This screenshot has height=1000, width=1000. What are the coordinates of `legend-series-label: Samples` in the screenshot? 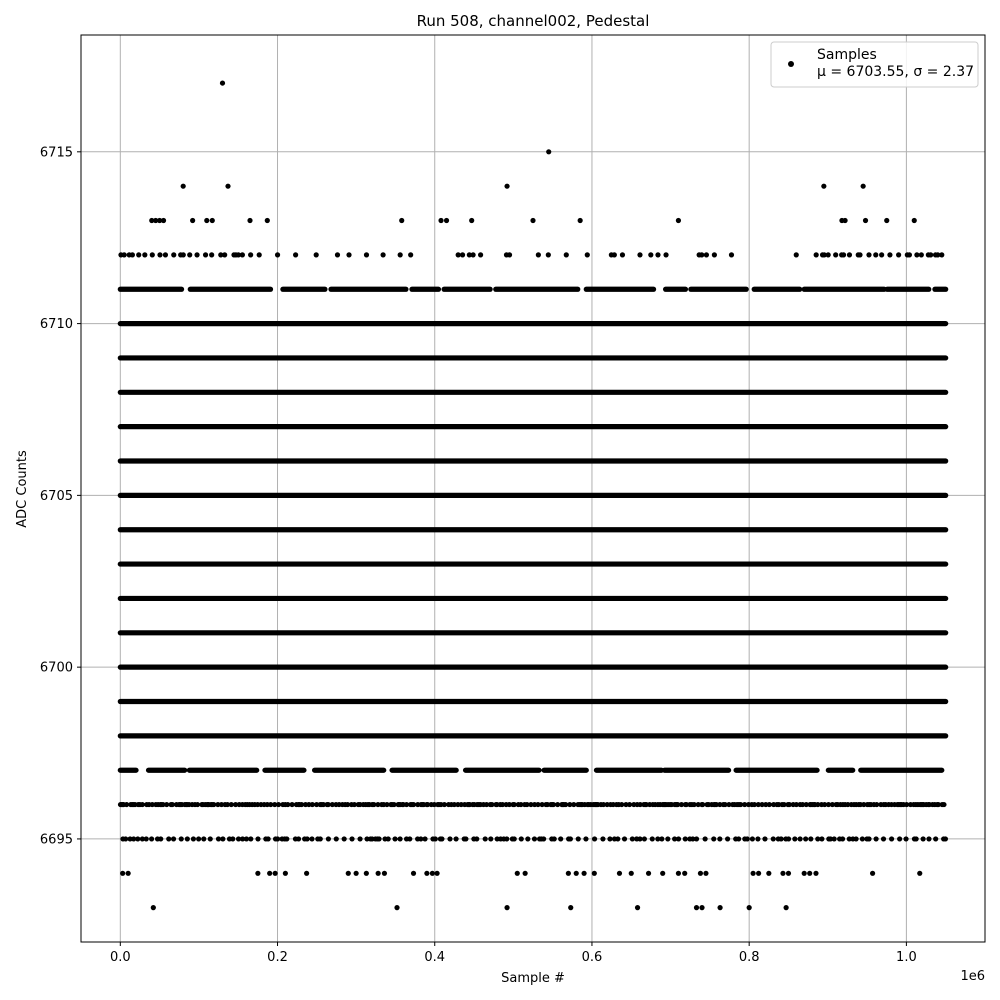 It's located at (847, 55).